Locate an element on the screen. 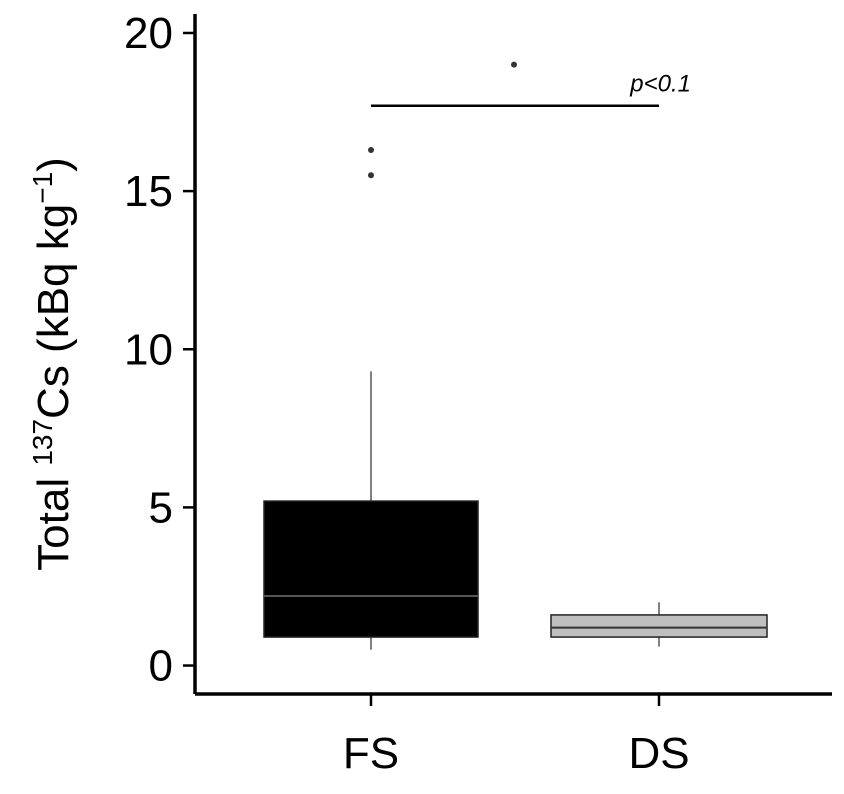  y-axis-title-isotope: 137 is located at coordinates (42, 442).